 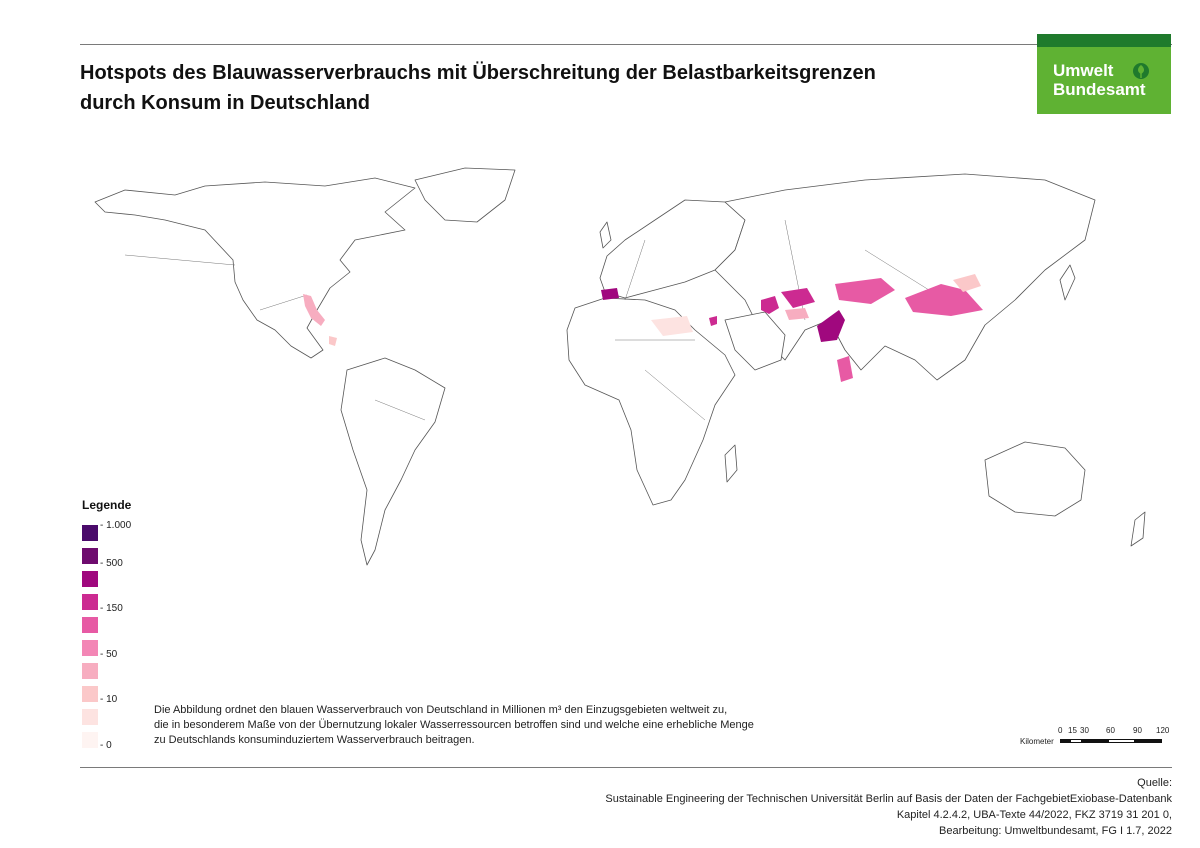 What do you see at coordinates (1037, 741) in the screenshot?
I see `scale-unit: Kilometer` at bounding box center [1037, 741].